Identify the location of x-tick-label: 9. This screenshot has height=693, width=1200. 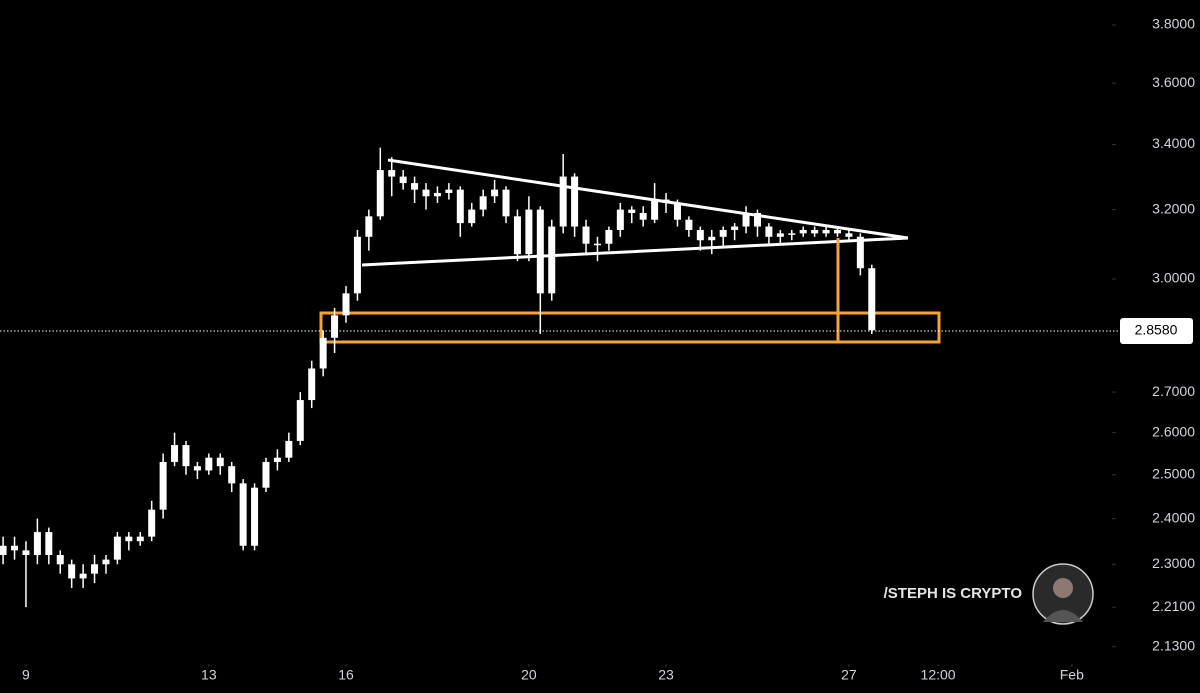
(26, 675).